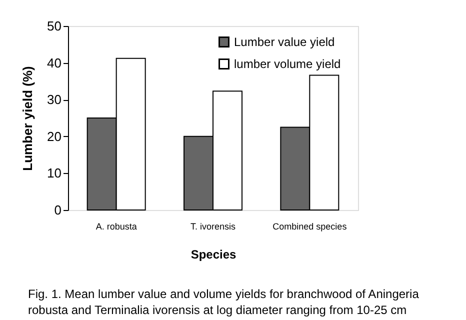  I want to click on x-tick-label: Combined species, so click(310, 227).